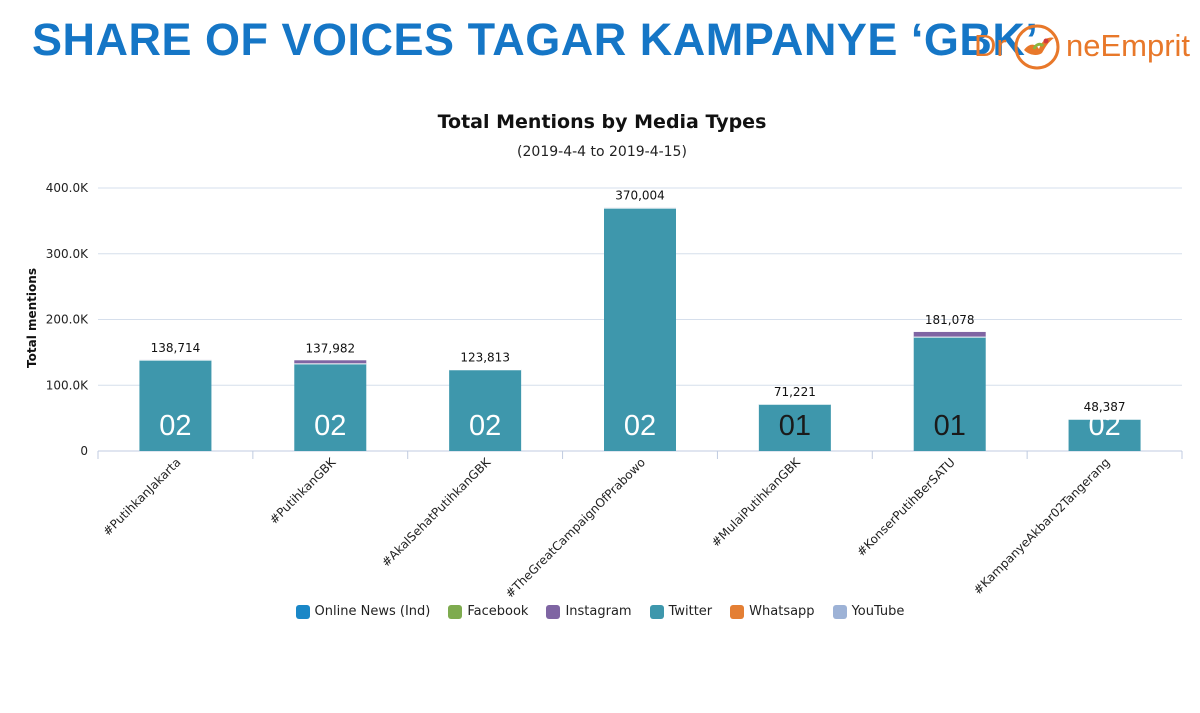 The image size is (1200, 713). Describe the element at coordinates (141, 496) in the screenshot. I see `x-category-label: #PutihkanJakarta` at that location.